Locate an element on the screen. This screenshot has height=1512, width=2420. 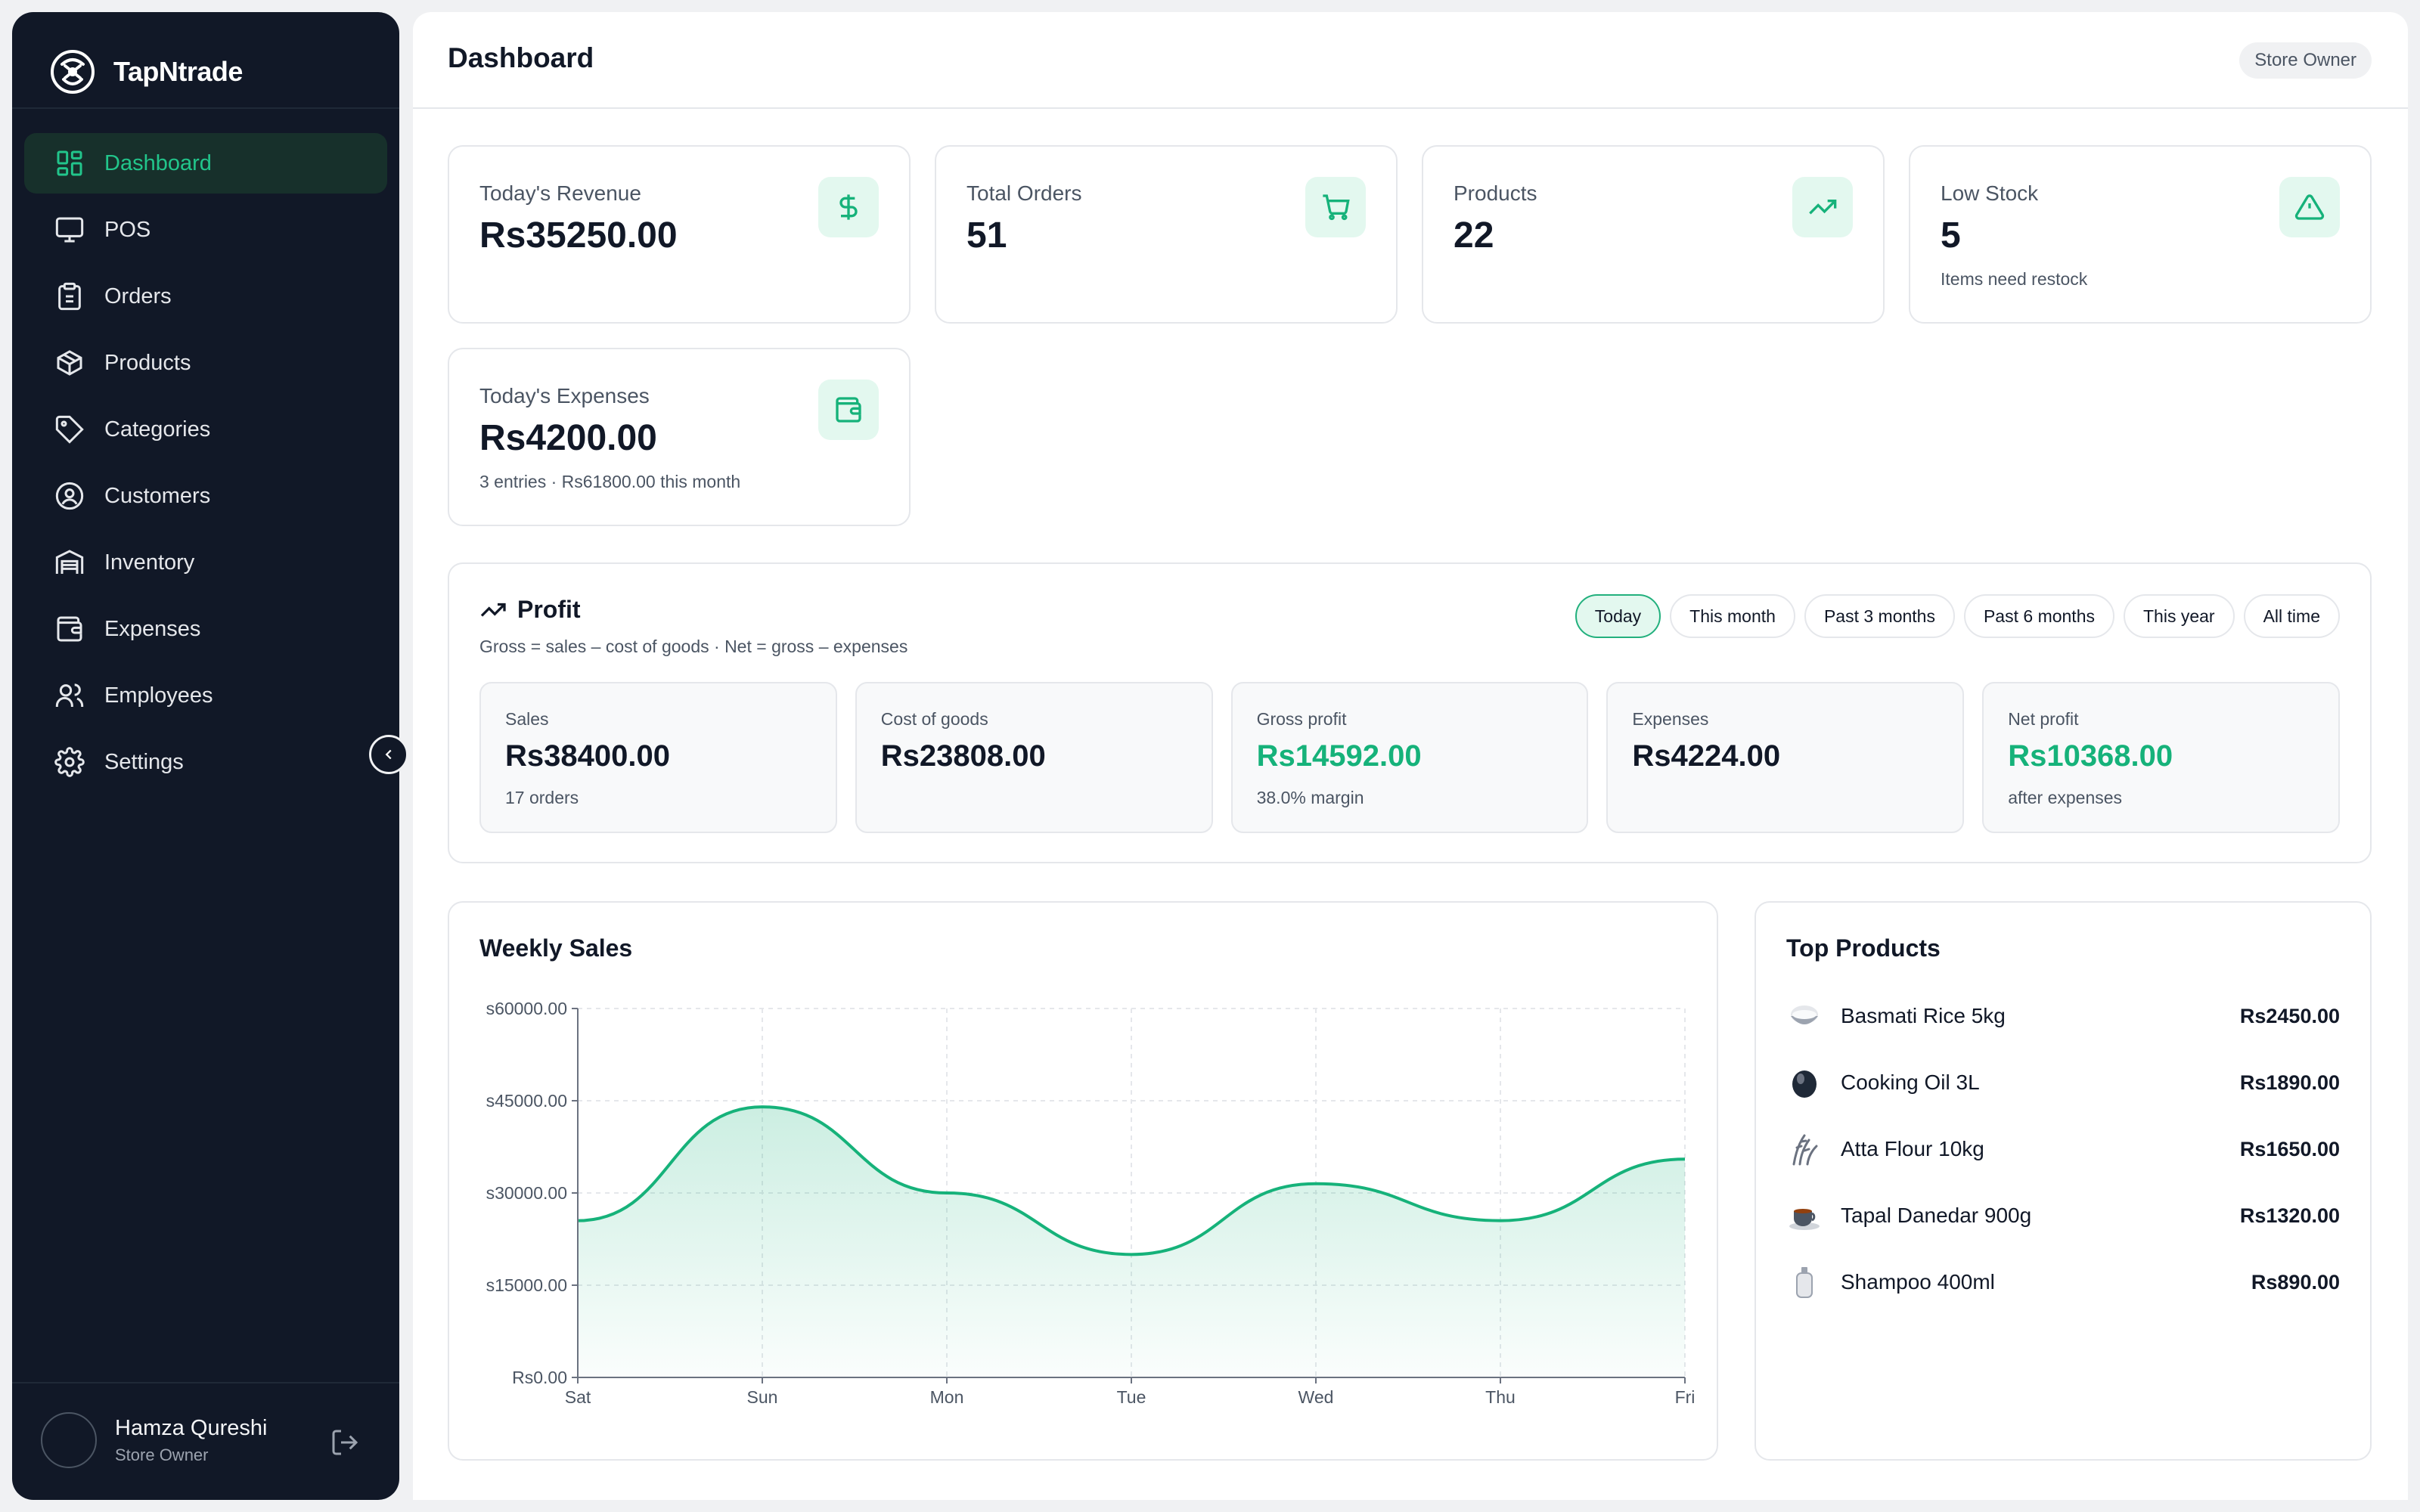
filter-today: Today is located at coordinates (1618, 616).